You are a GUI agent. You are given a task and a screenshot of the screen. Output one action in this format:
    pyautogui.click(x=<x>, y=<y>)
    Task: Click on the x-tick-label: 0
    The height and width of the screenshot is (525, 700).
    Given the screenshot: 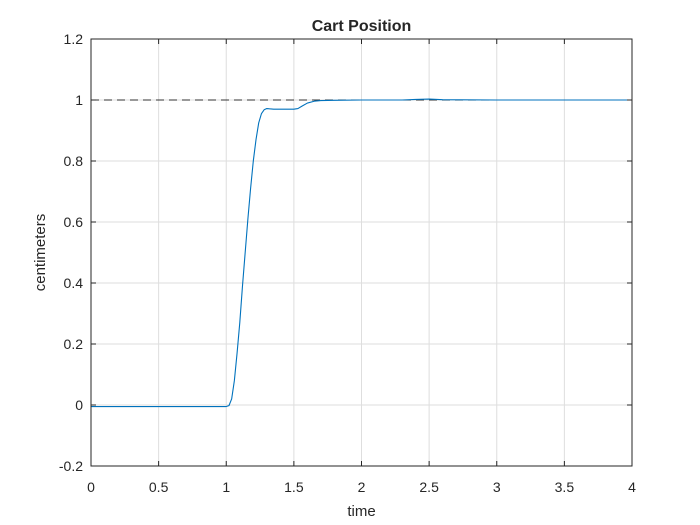 What is the action you would take?
    pyautogui.click(x=91, y=487)
    